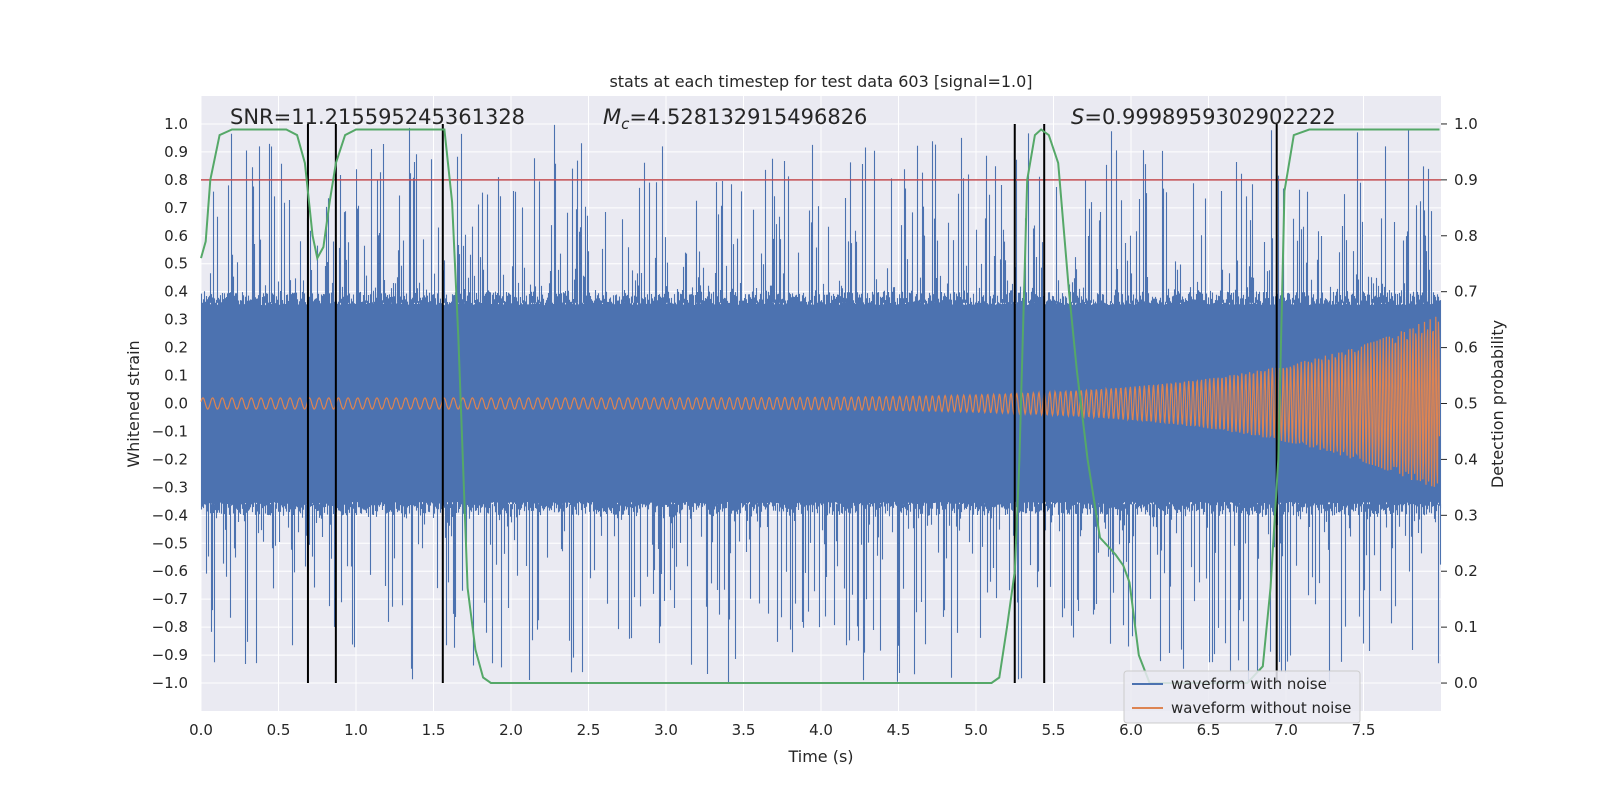  I want to click on y-tick-label: −0.1, so click(170, 431).